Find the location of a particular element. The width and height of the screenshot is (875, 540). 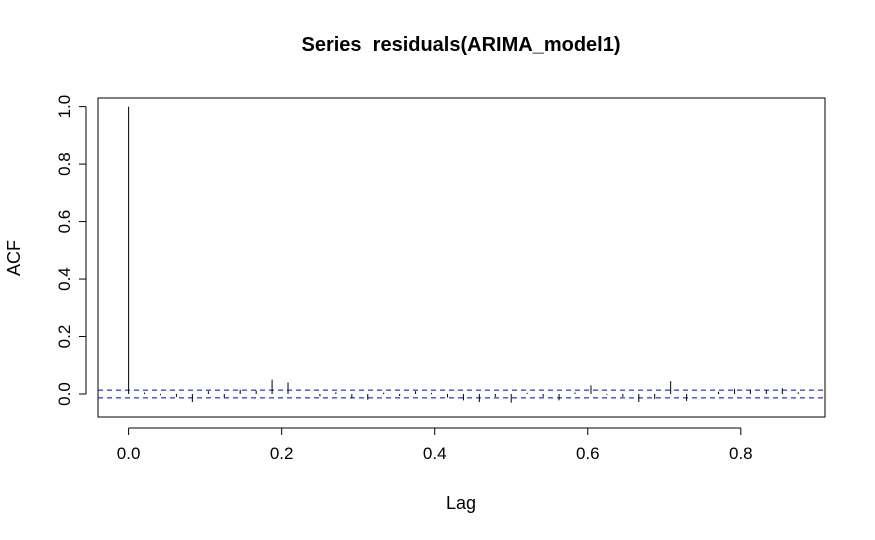

y-tick-label: 1.0 is located at coordinates (64, 107).